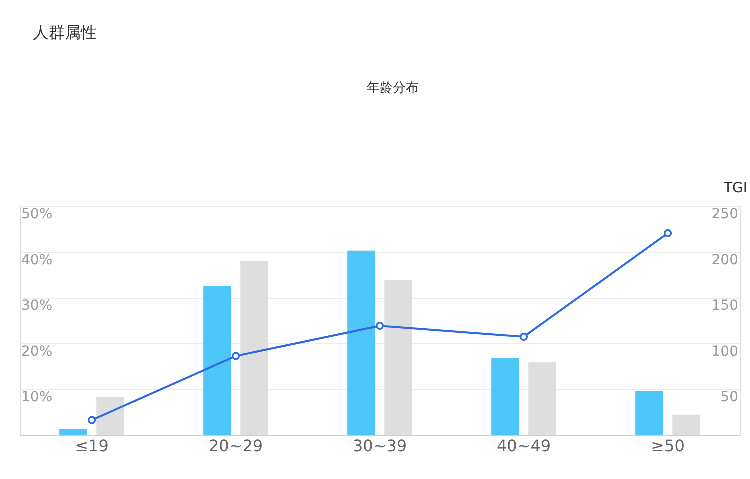 The width and height of the screenshot is (750, 479). Describe the element at coordinates (37, 352) in the screenshot. I see `y-tick-label: 20%` at that location.